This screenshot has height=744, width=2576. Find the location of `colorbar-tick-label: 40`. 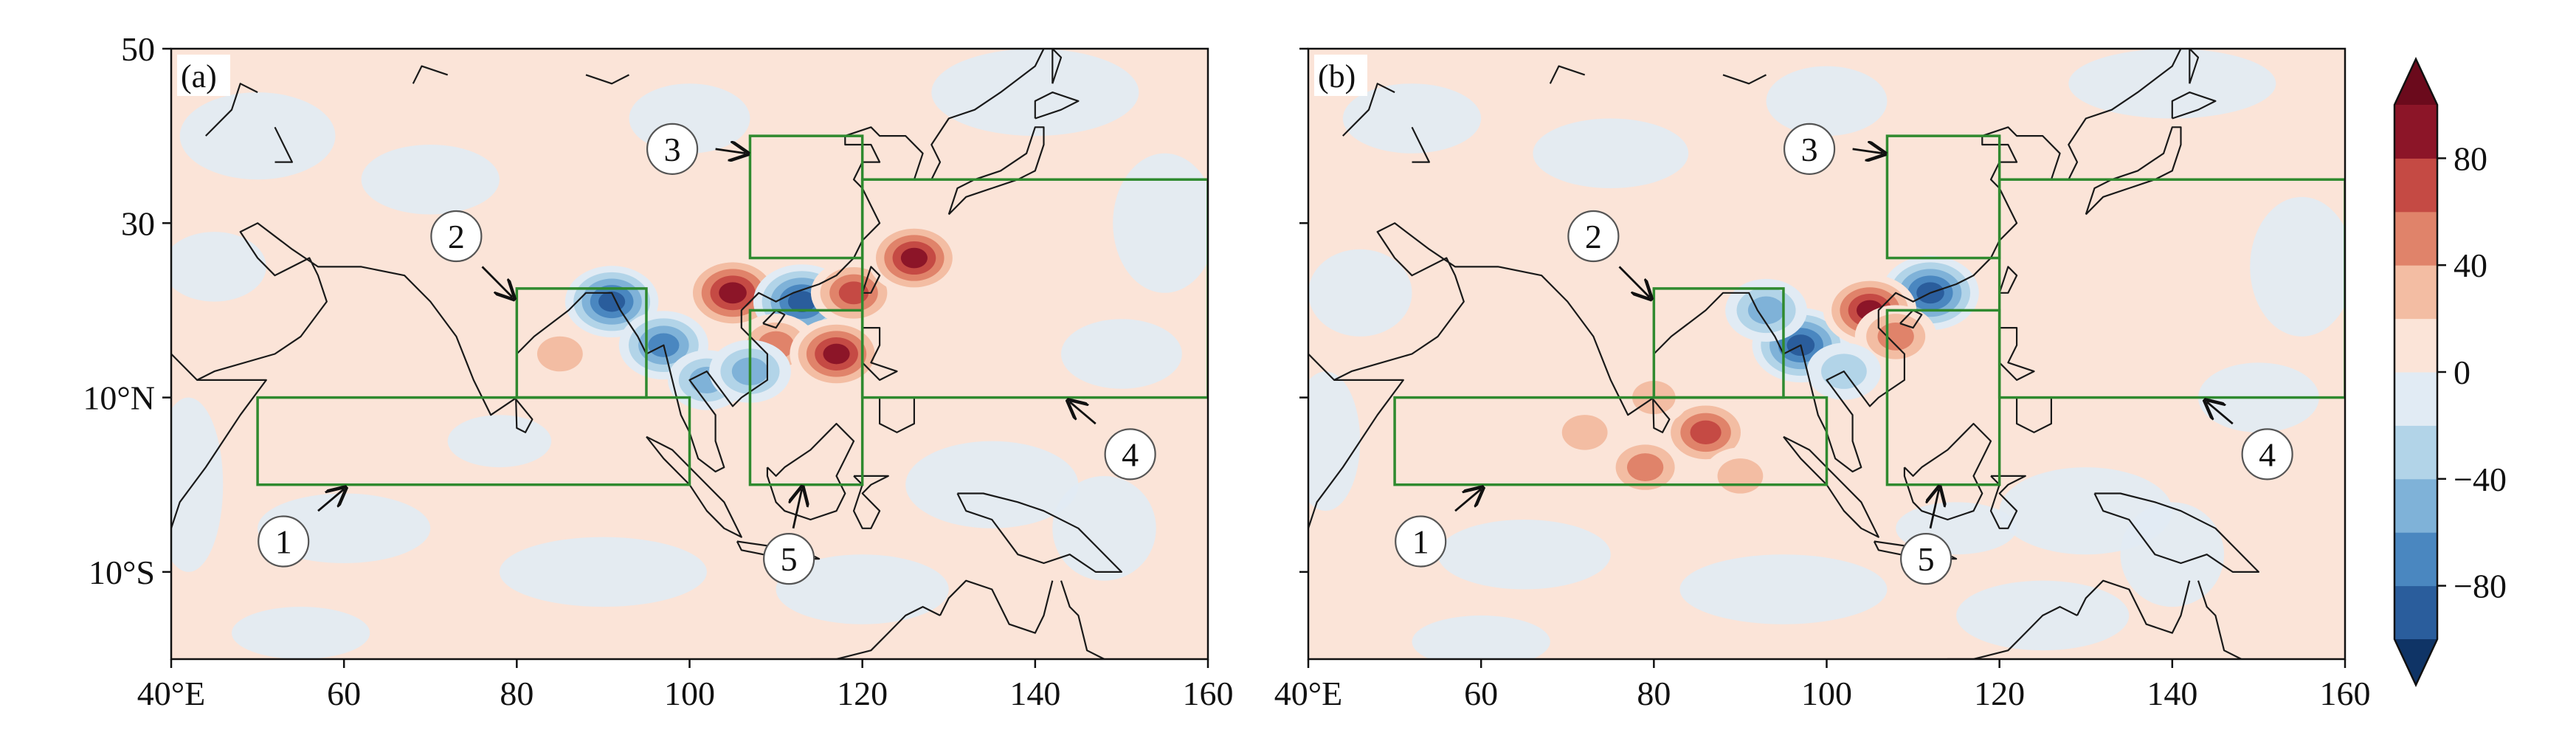

colorbar-tick-label: 40 is located at coordinates (2471, 265).